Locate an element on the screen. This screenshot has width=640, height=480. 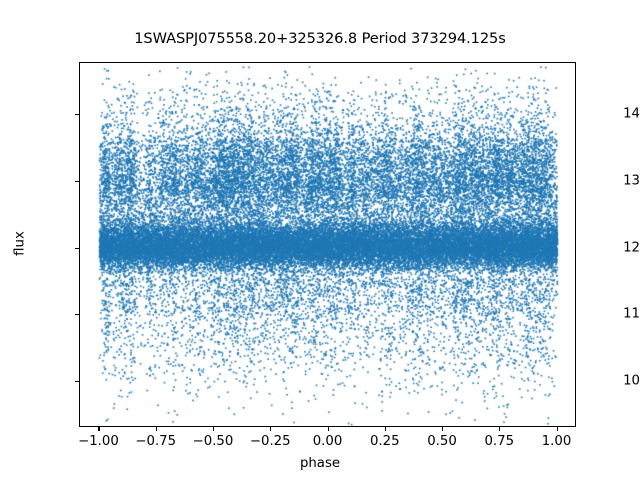
x-tick-label: 1.00 is located at coordinates (556, 441).